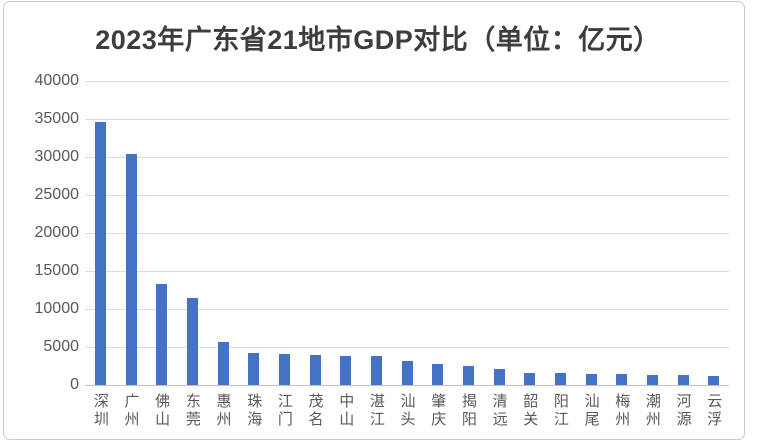 The height and width of the screenshot is (448, 758). I want to click on x-slot-汕尾: 汕尾, so click(591, 411).